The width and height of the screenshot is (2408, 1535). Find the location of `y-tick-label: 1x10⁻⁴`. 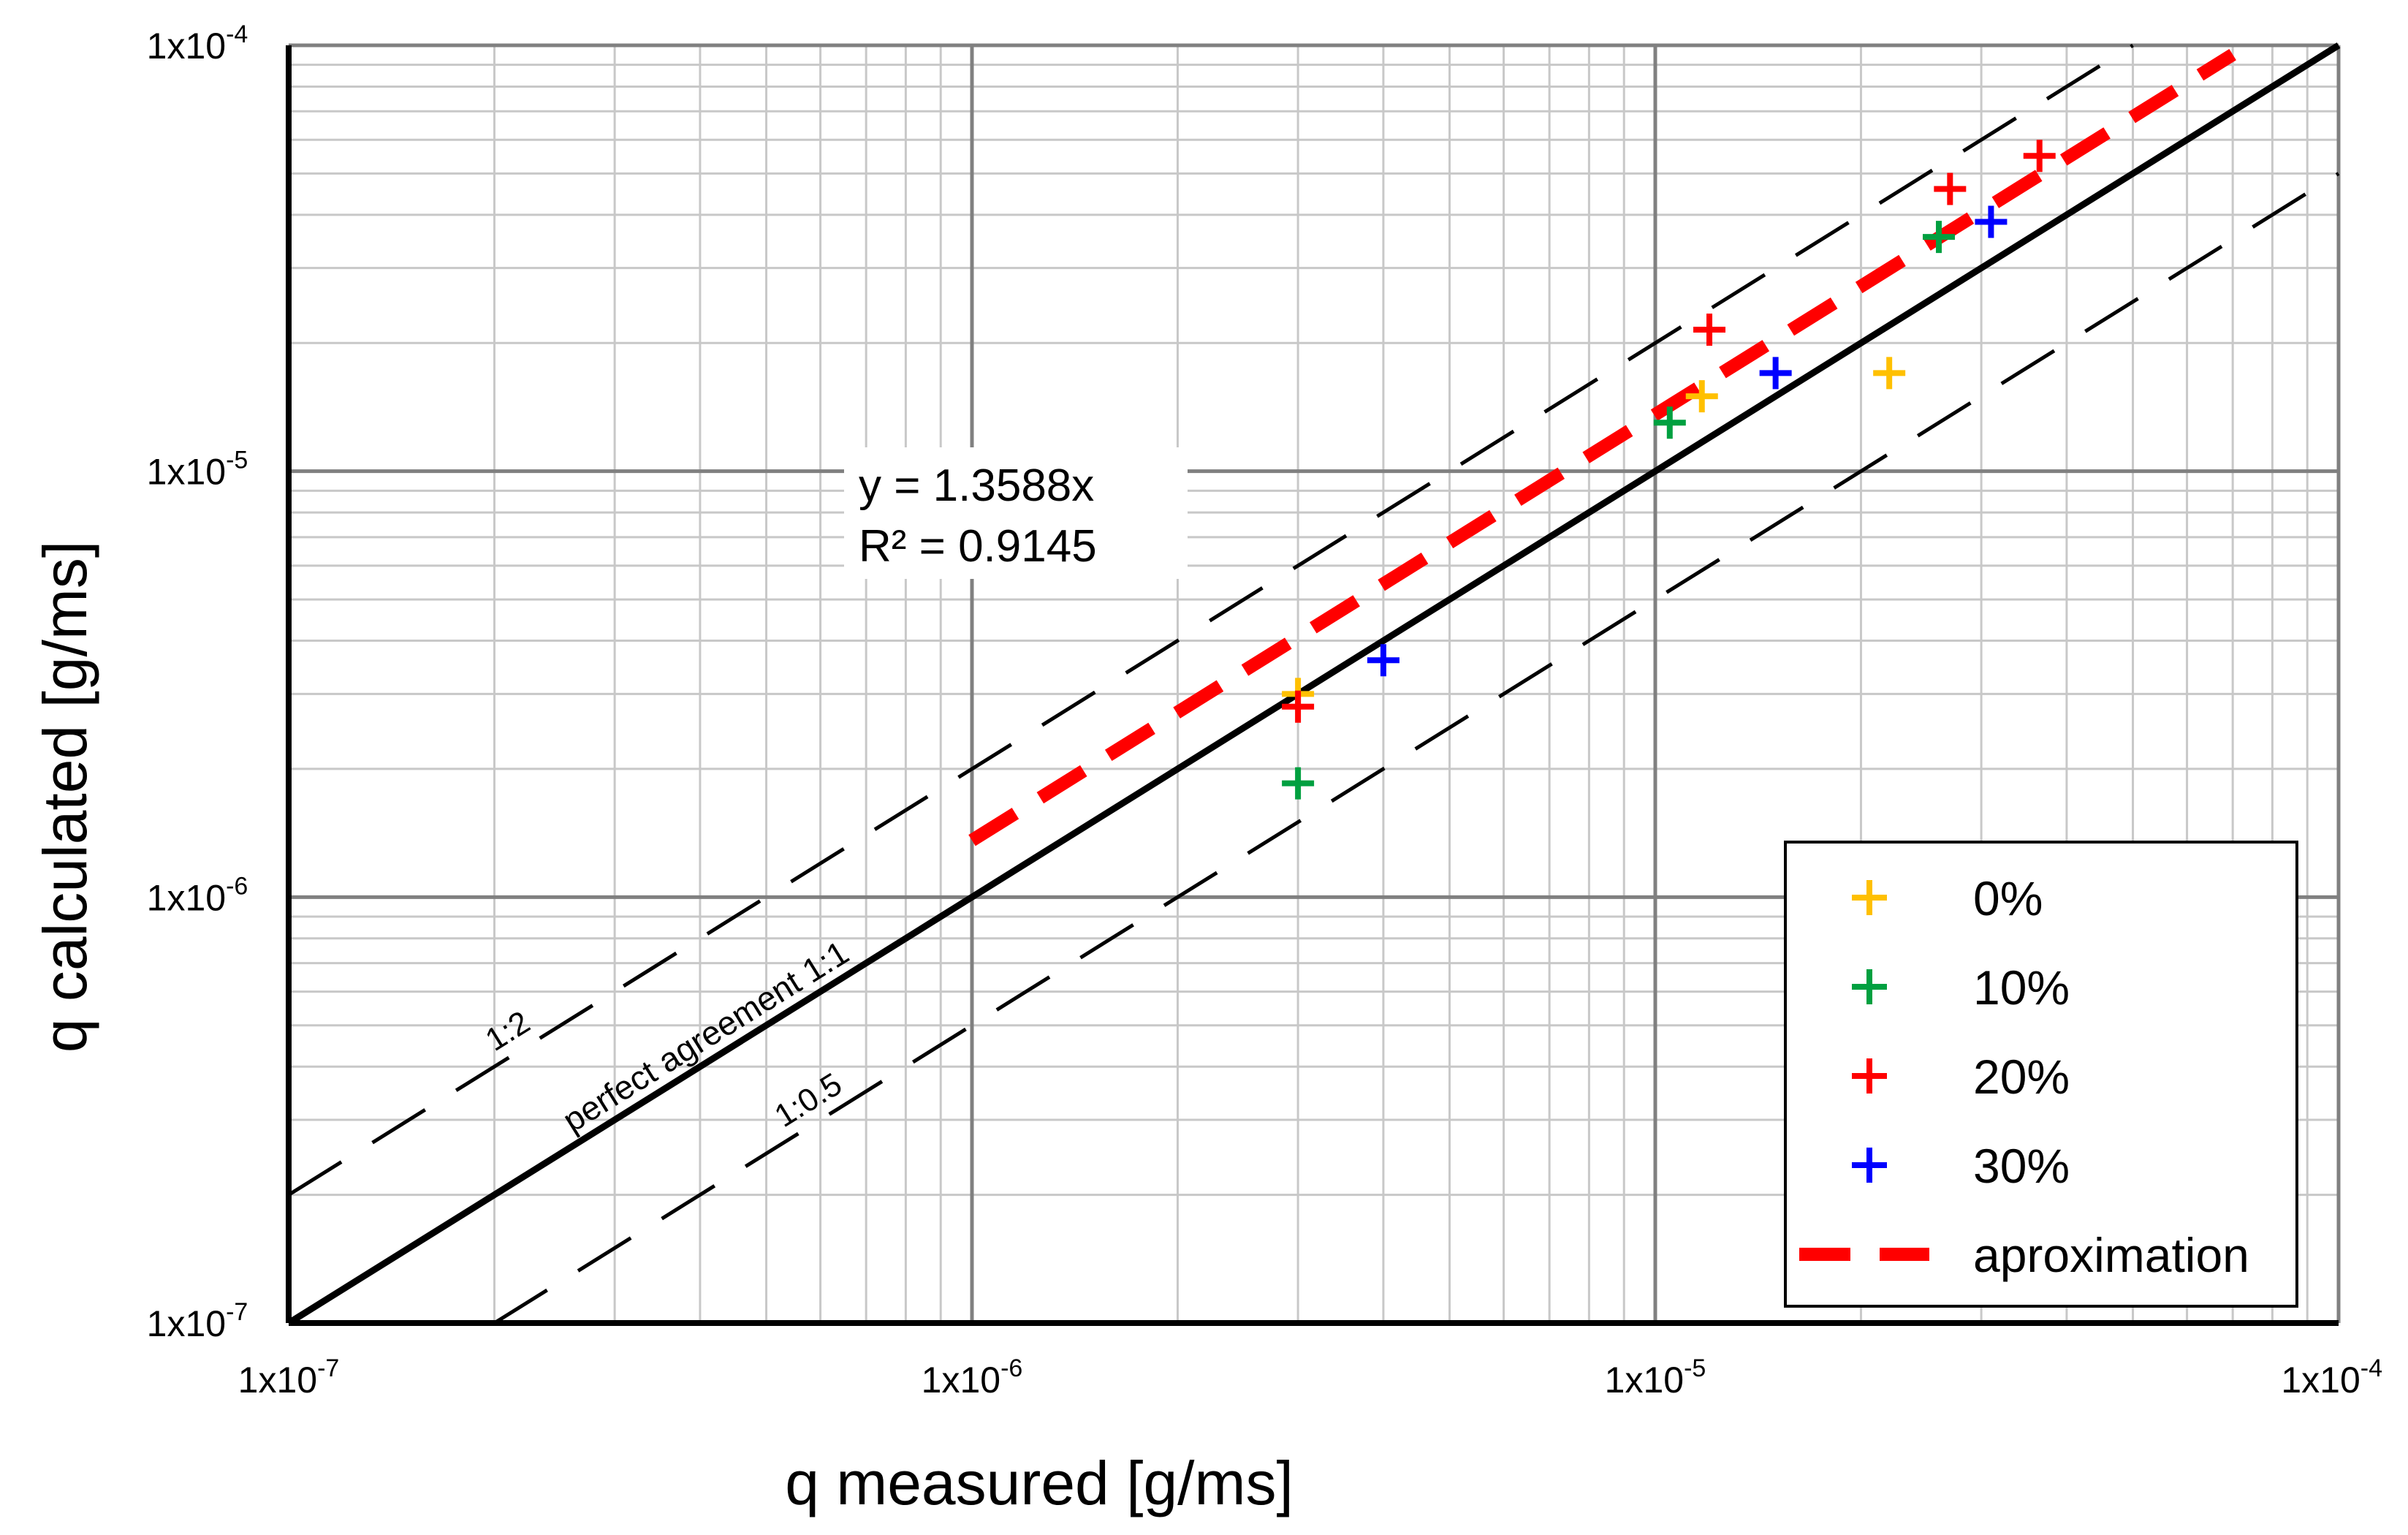

y-tick-label: 1x10⁻⁴ is located at coordinates (197, 43).